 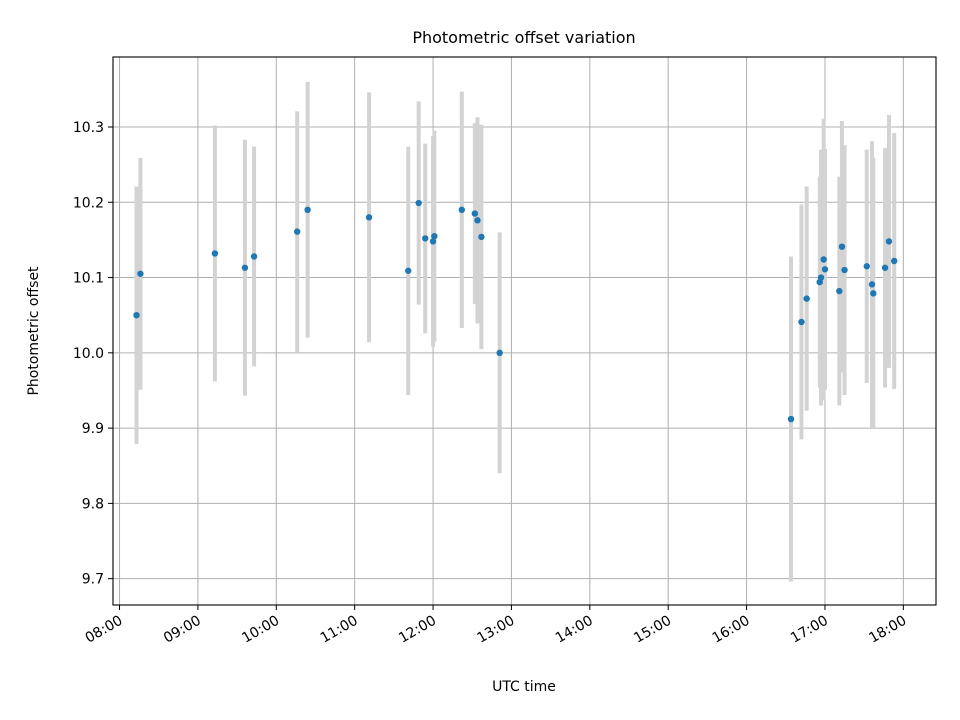 What do you see at coordinates (93, 504) in the screenshot?
I see `y-tick-label: 9.8` at bounding box center [93, 504].